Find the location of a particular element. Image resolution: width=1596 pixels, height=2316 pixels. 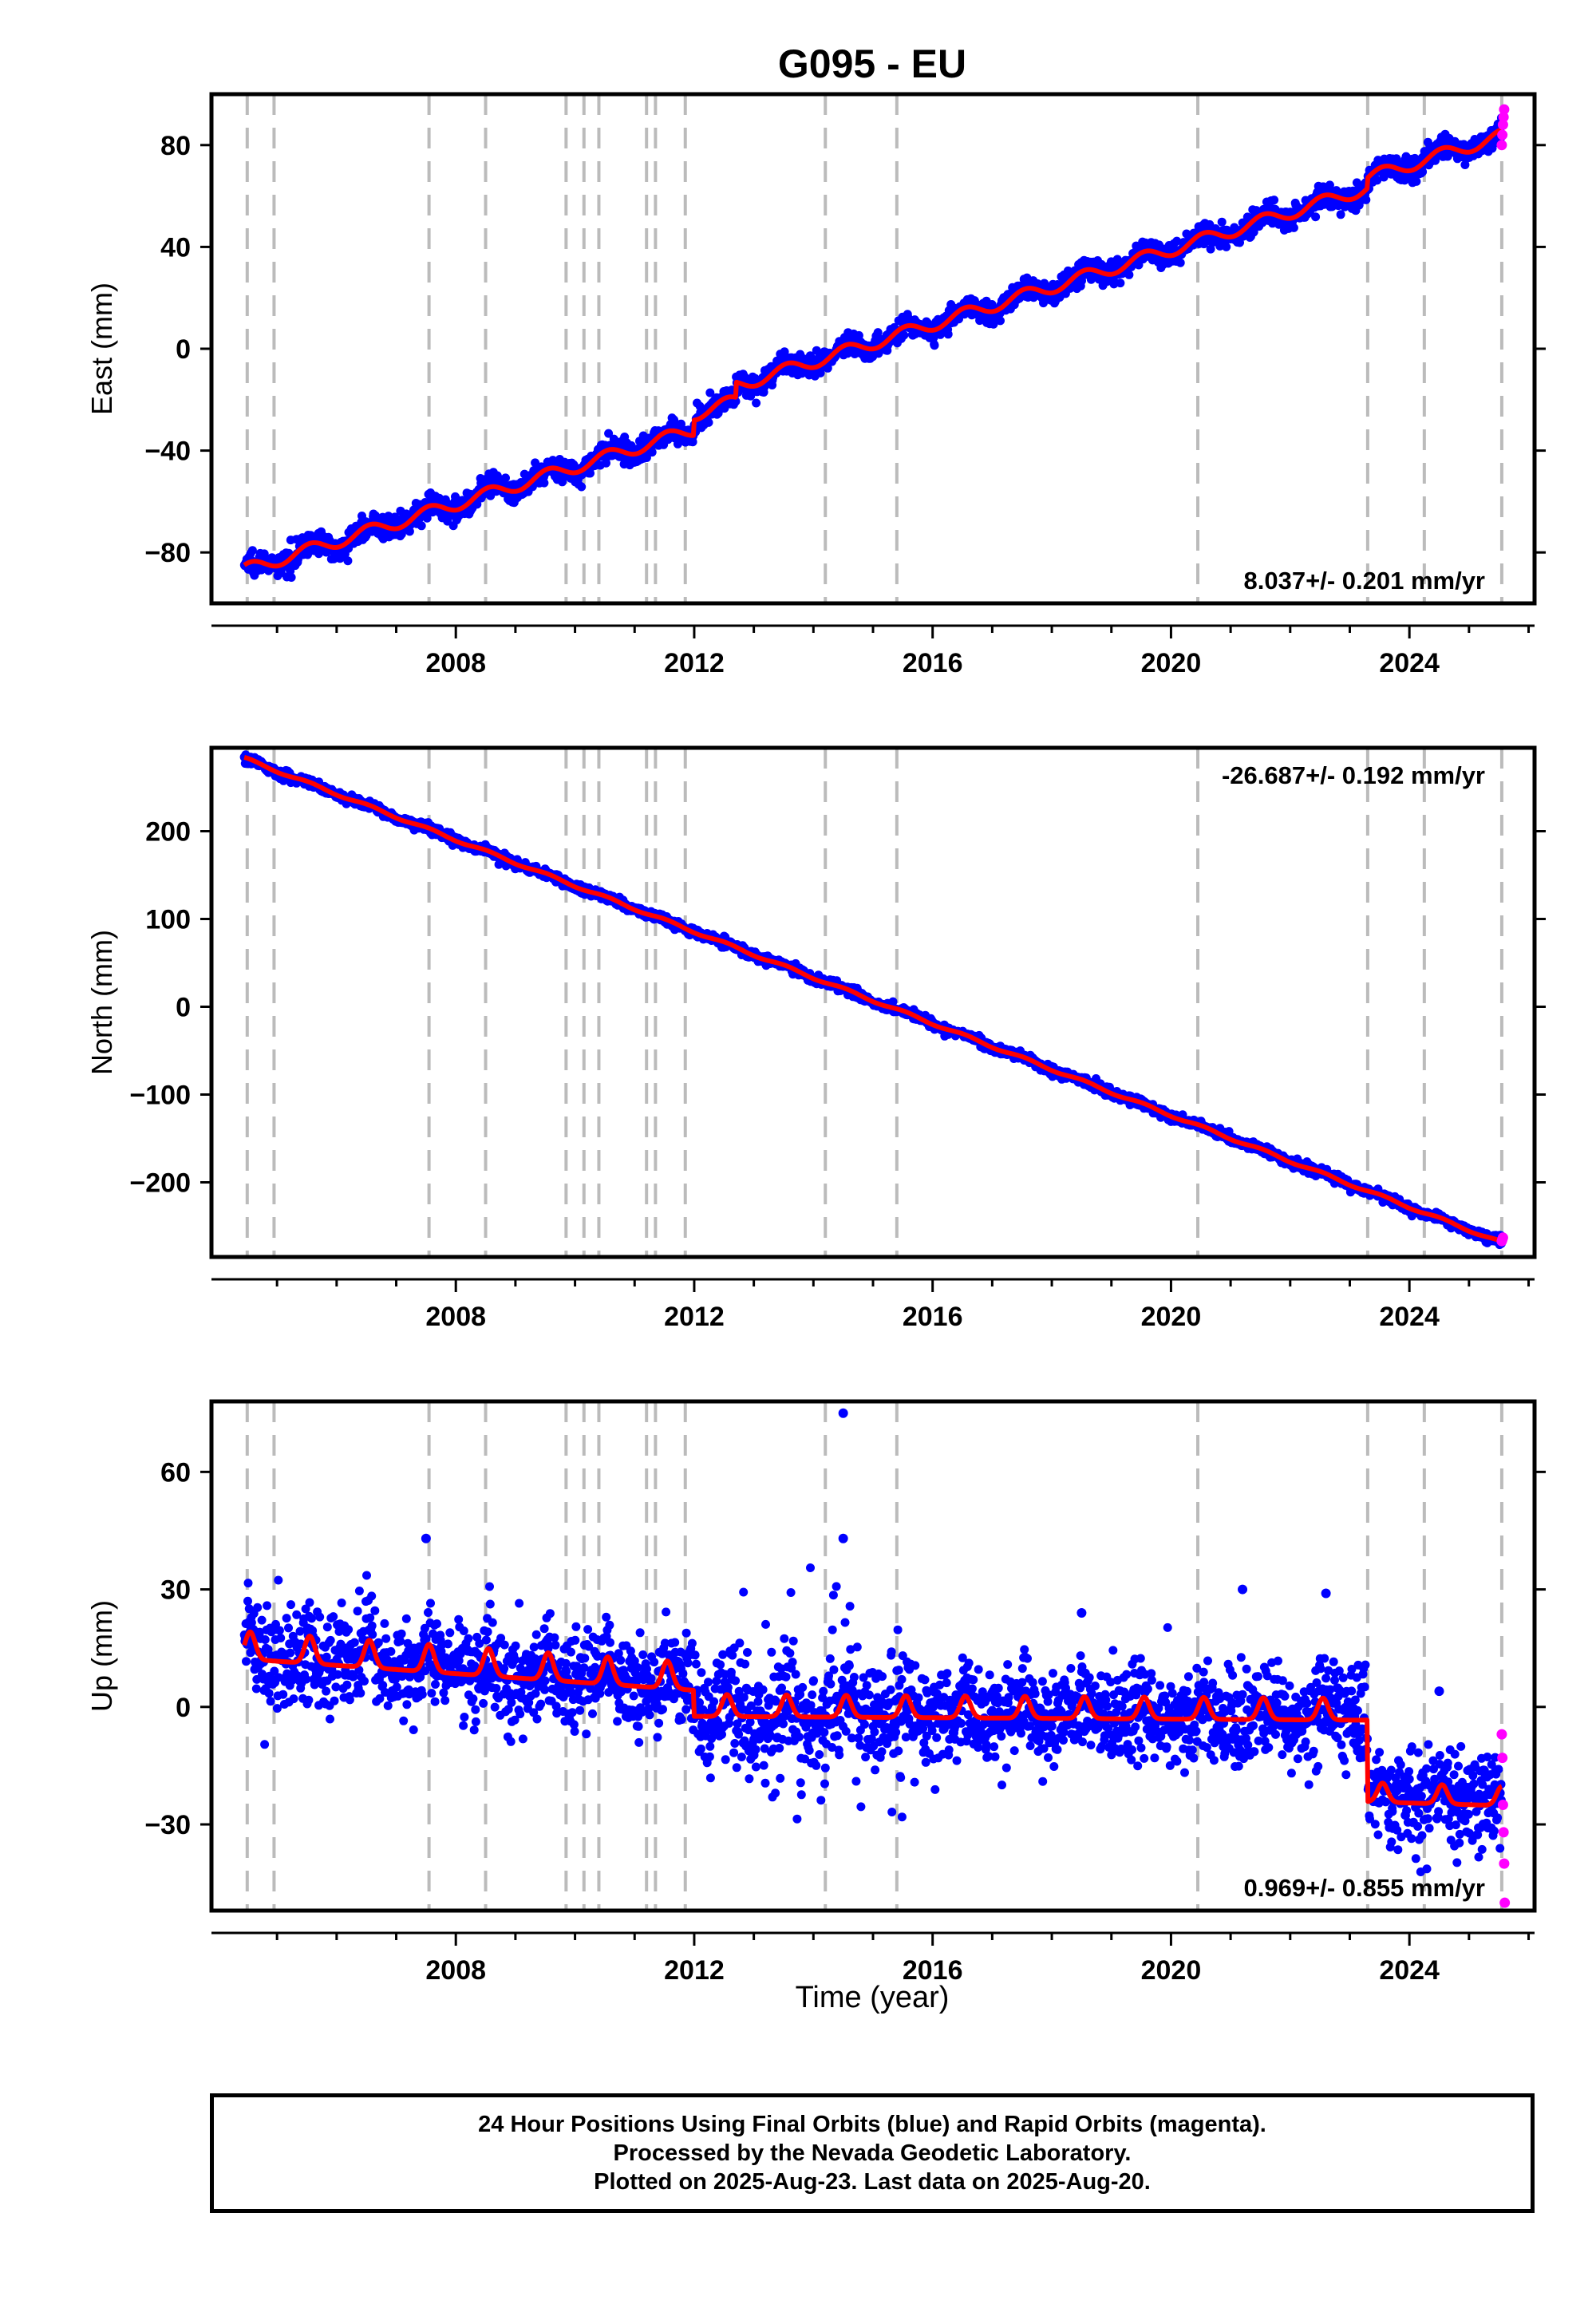

east-x-tick-label: 2012 is located at coordinates (694, 663).